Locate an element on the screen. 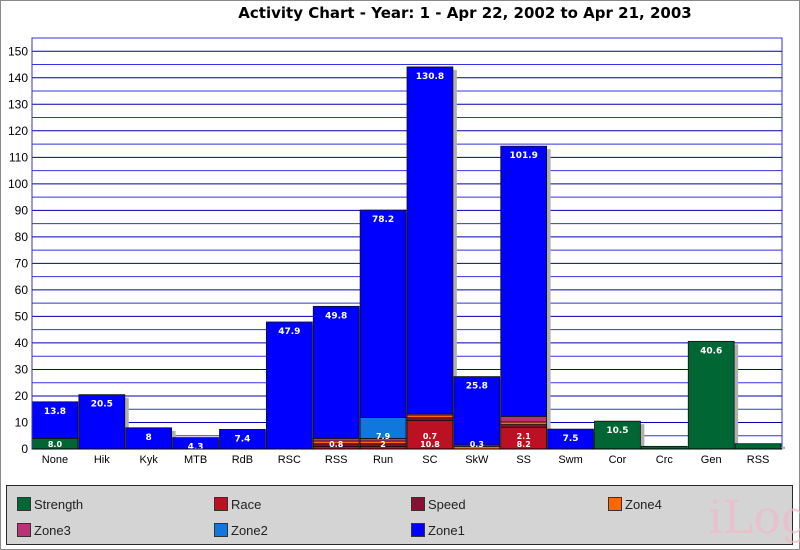 The width and height of the screenshot is (800, 550). data-label: 10.5 is located at coordinates (617, 431).